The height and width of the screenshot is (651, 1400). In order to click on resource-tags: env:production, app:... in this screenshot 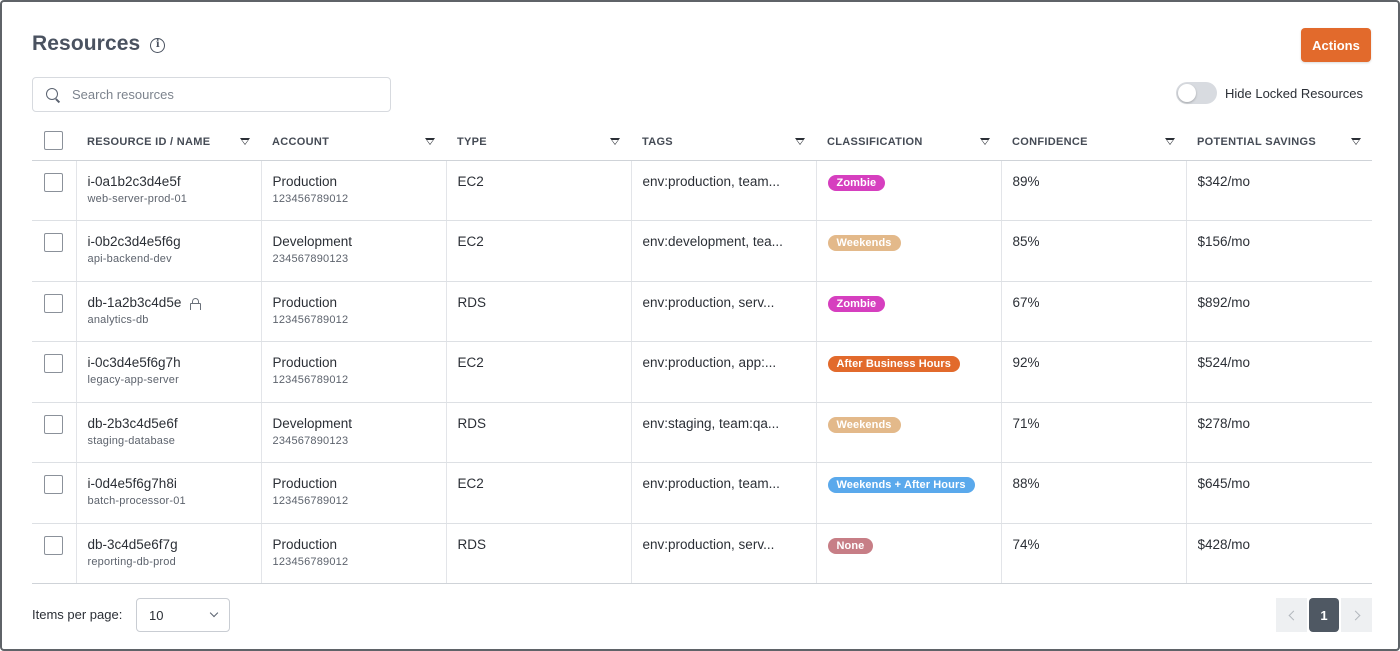, I will do `click(709, 362)`.